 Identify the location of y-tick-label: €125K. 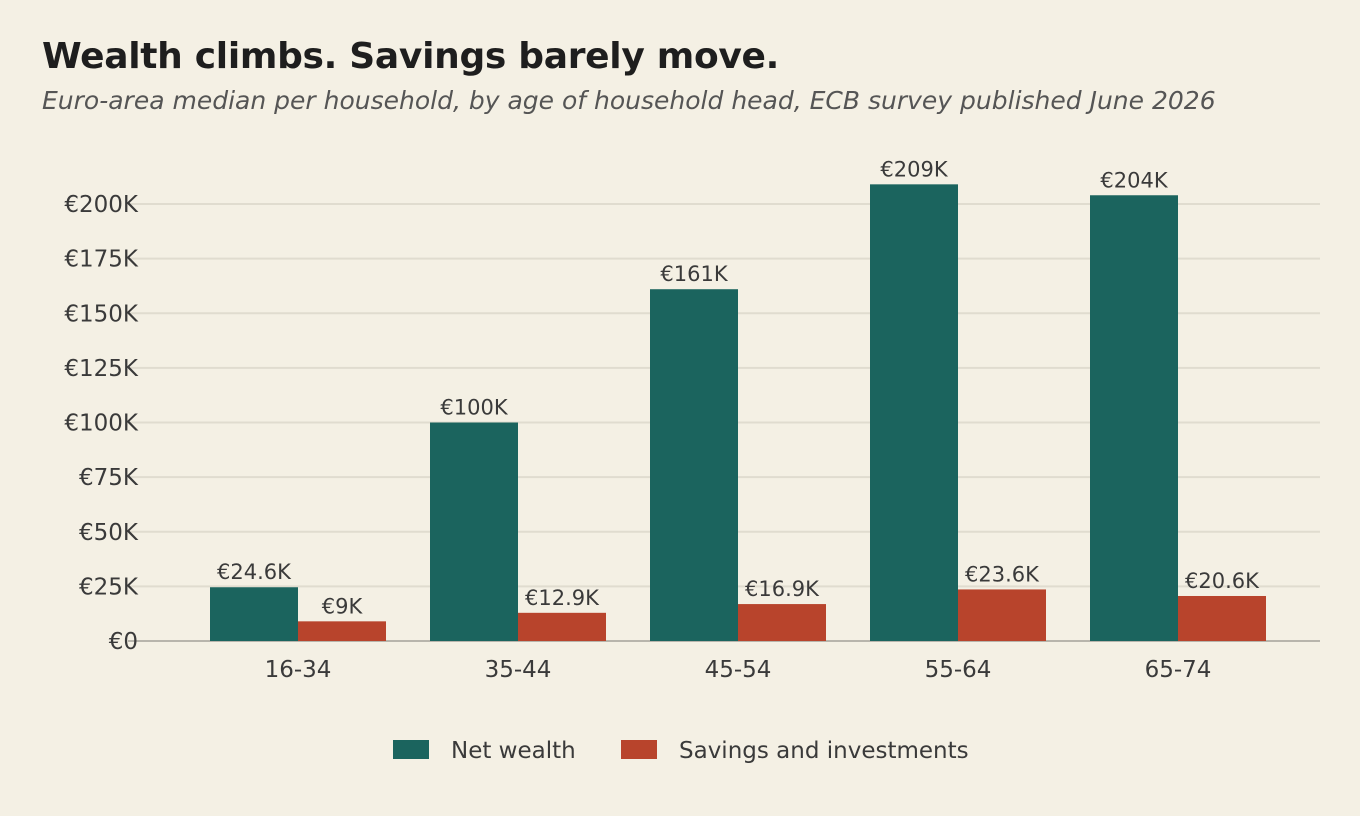
(101, 369).